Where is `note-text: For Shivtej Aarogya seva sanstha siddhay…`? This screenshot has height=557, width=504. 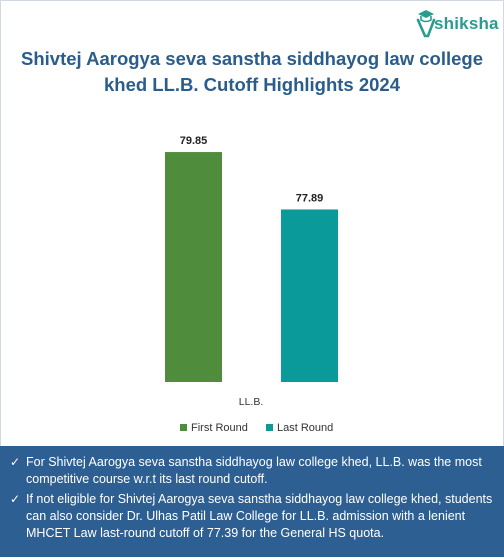
note-text: For Shivtej Aarogya seva sanstha siddhay… is located at coordinates (254, 470).